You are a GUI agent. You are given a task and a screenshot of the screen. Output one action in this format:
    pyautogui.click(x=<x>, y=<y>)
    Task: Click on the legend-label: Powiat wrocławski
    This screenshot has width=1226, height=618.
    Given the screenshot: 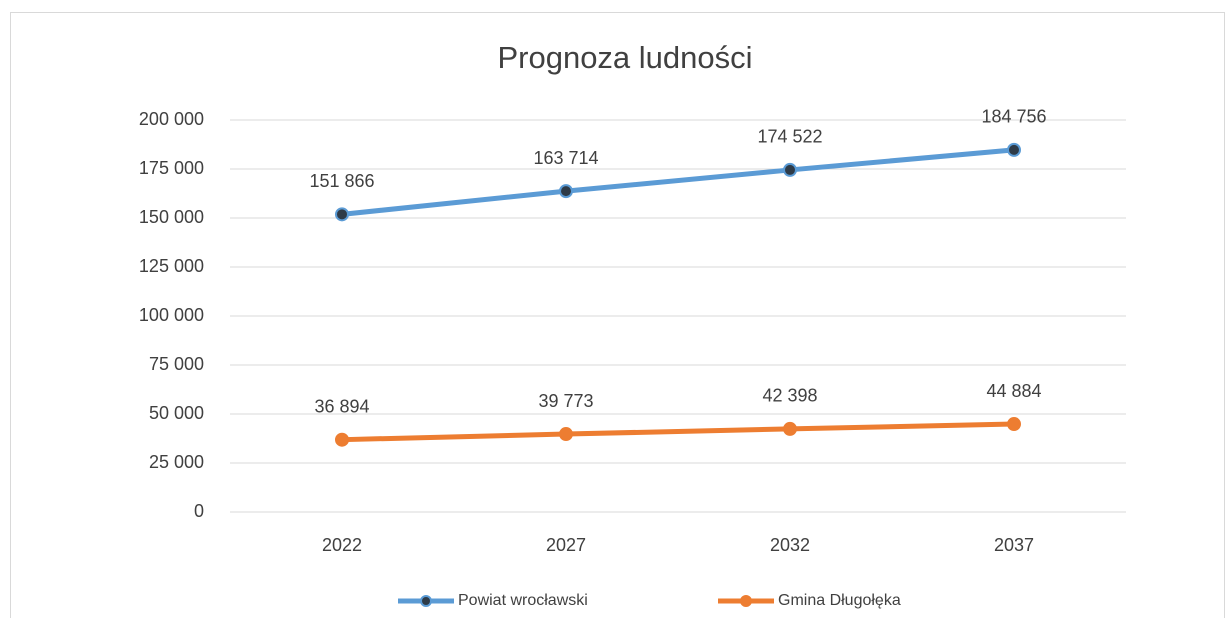 What is the action you would take?
    pyautogui.click(x=523, y=600)
    